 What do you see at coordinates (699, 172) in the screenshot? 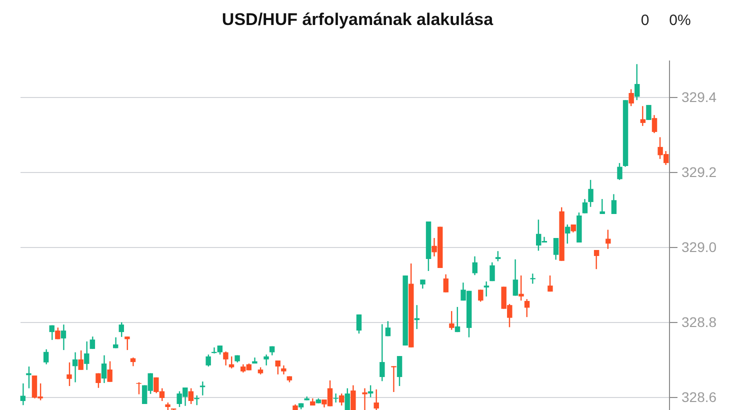
I see `y-tick-label: 329.2` at bounding box center [699, 172].